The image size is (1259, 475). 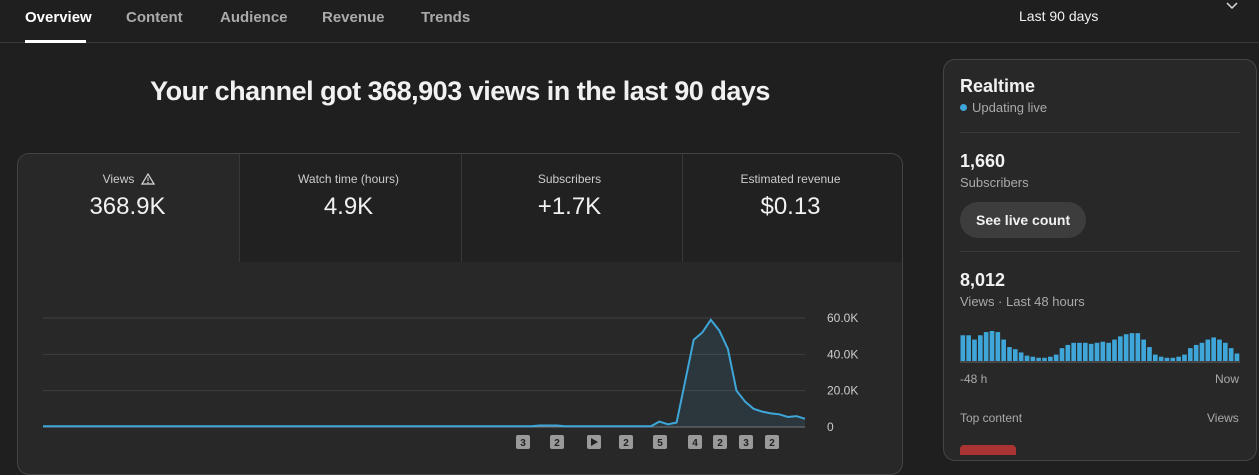 I want to click on live-dot, so click(x=963, y=107).